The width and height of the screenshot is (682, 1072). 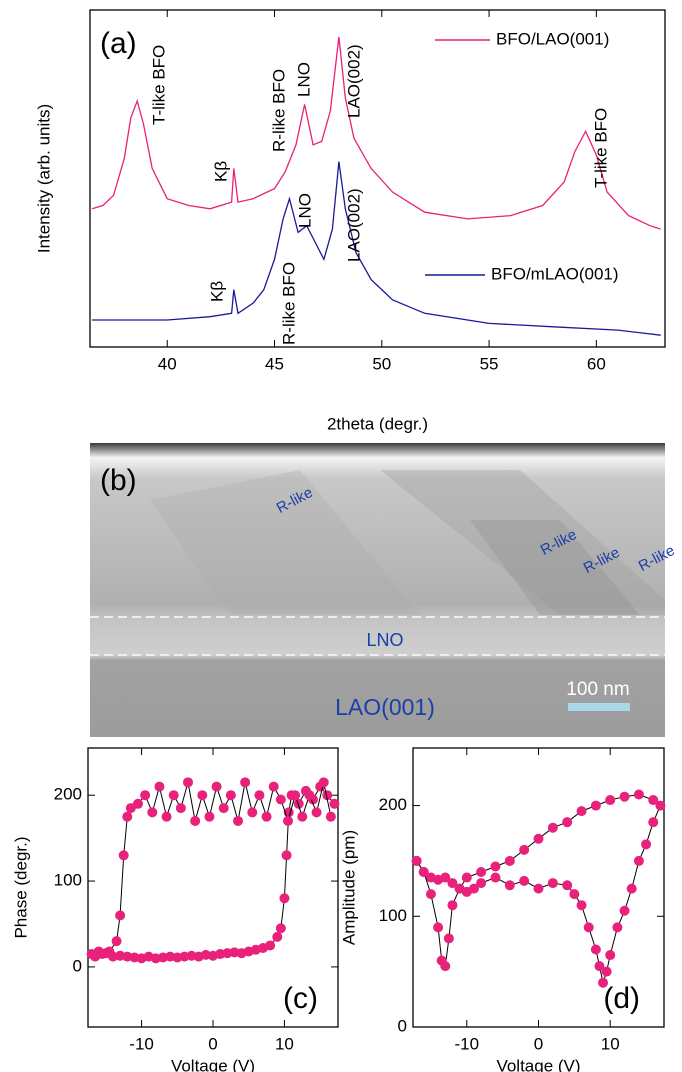 What do you see at coordinates (596, 363) in the screenshot?
I see `x-tick-label: 60` at bounding box center [596, 363].